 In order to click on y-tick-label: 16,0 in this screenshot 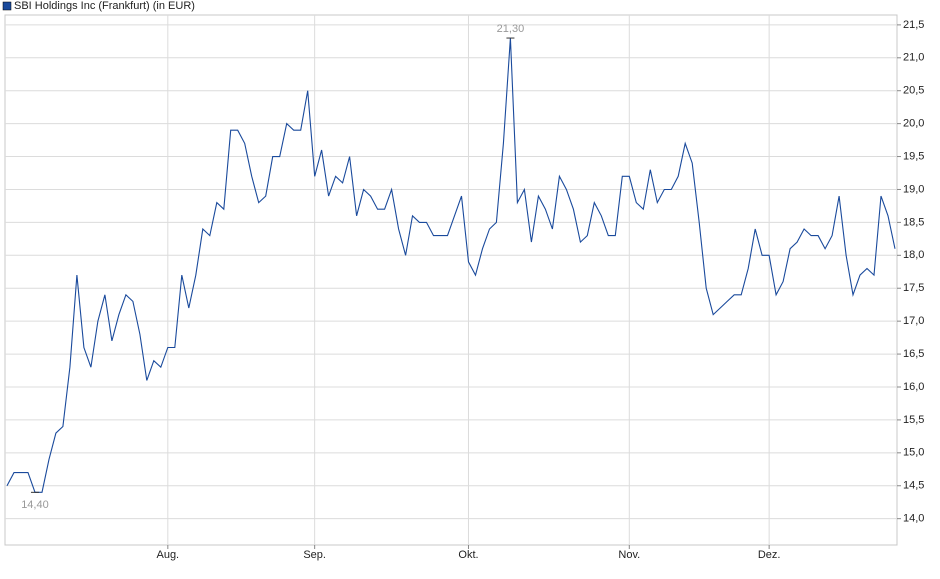, I will do `click(913, 387)`.